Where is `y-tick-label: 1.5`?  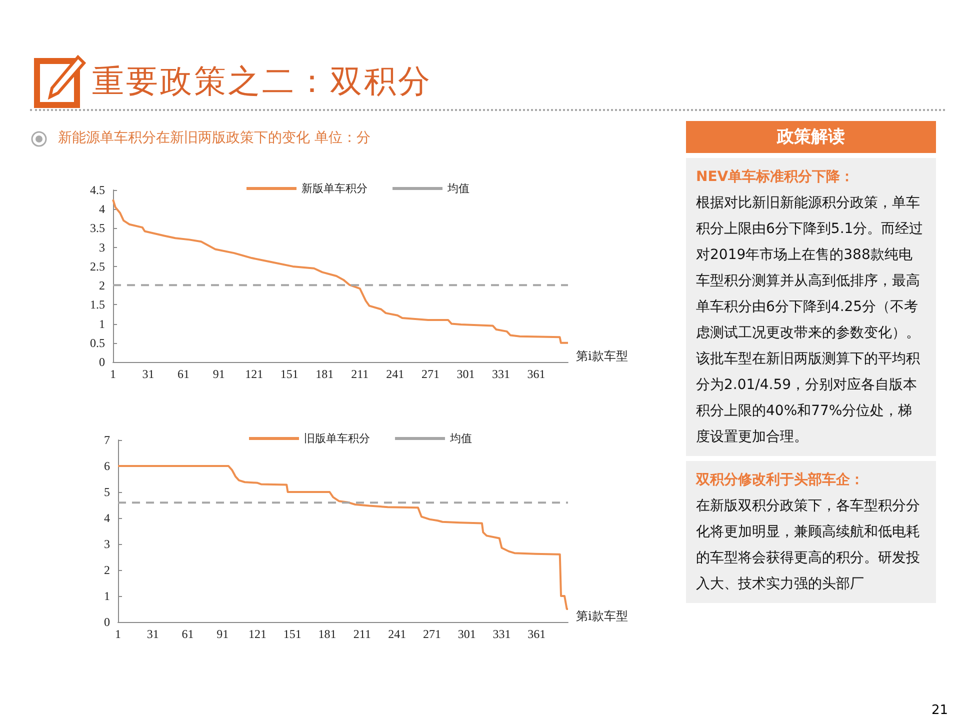
y-tick-label: 1.5 is located at coordinates (97, 305).